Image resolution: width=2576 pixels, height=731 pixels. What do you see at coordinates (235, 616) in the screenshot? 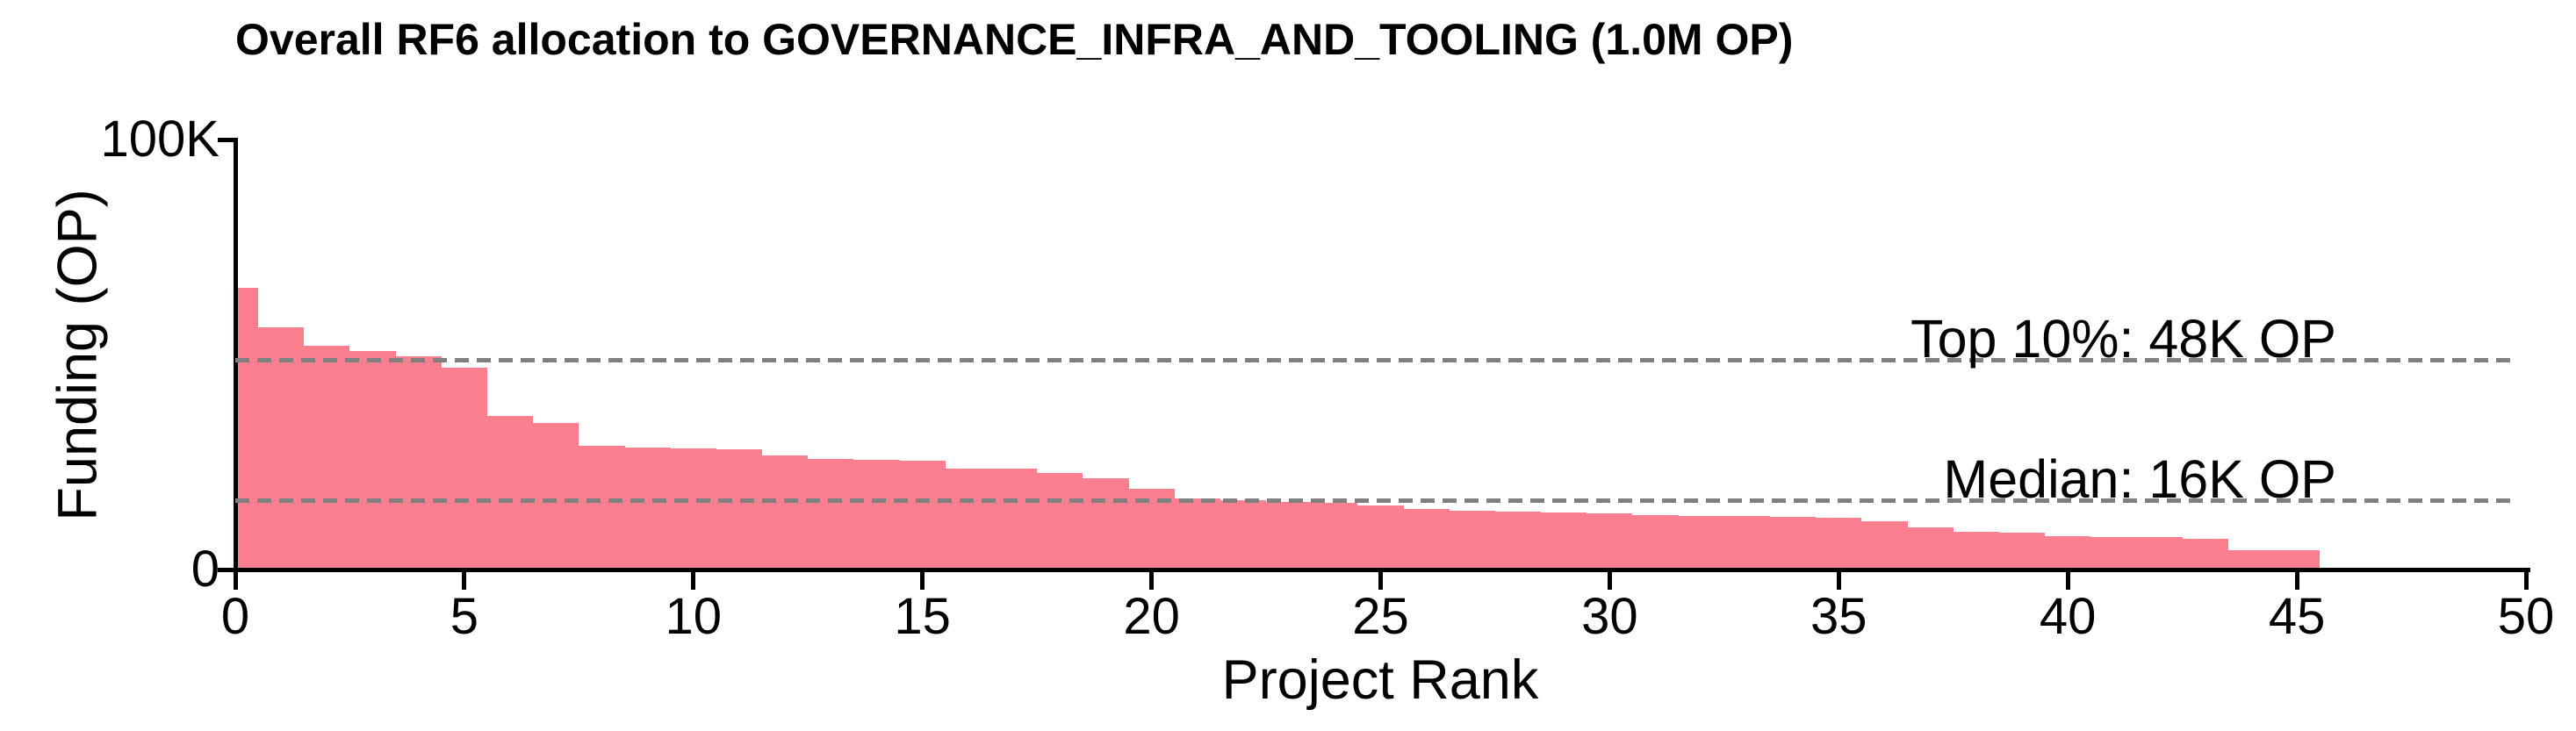
I see `x-tick-label-0: 0` at bounding box center [235, 616].